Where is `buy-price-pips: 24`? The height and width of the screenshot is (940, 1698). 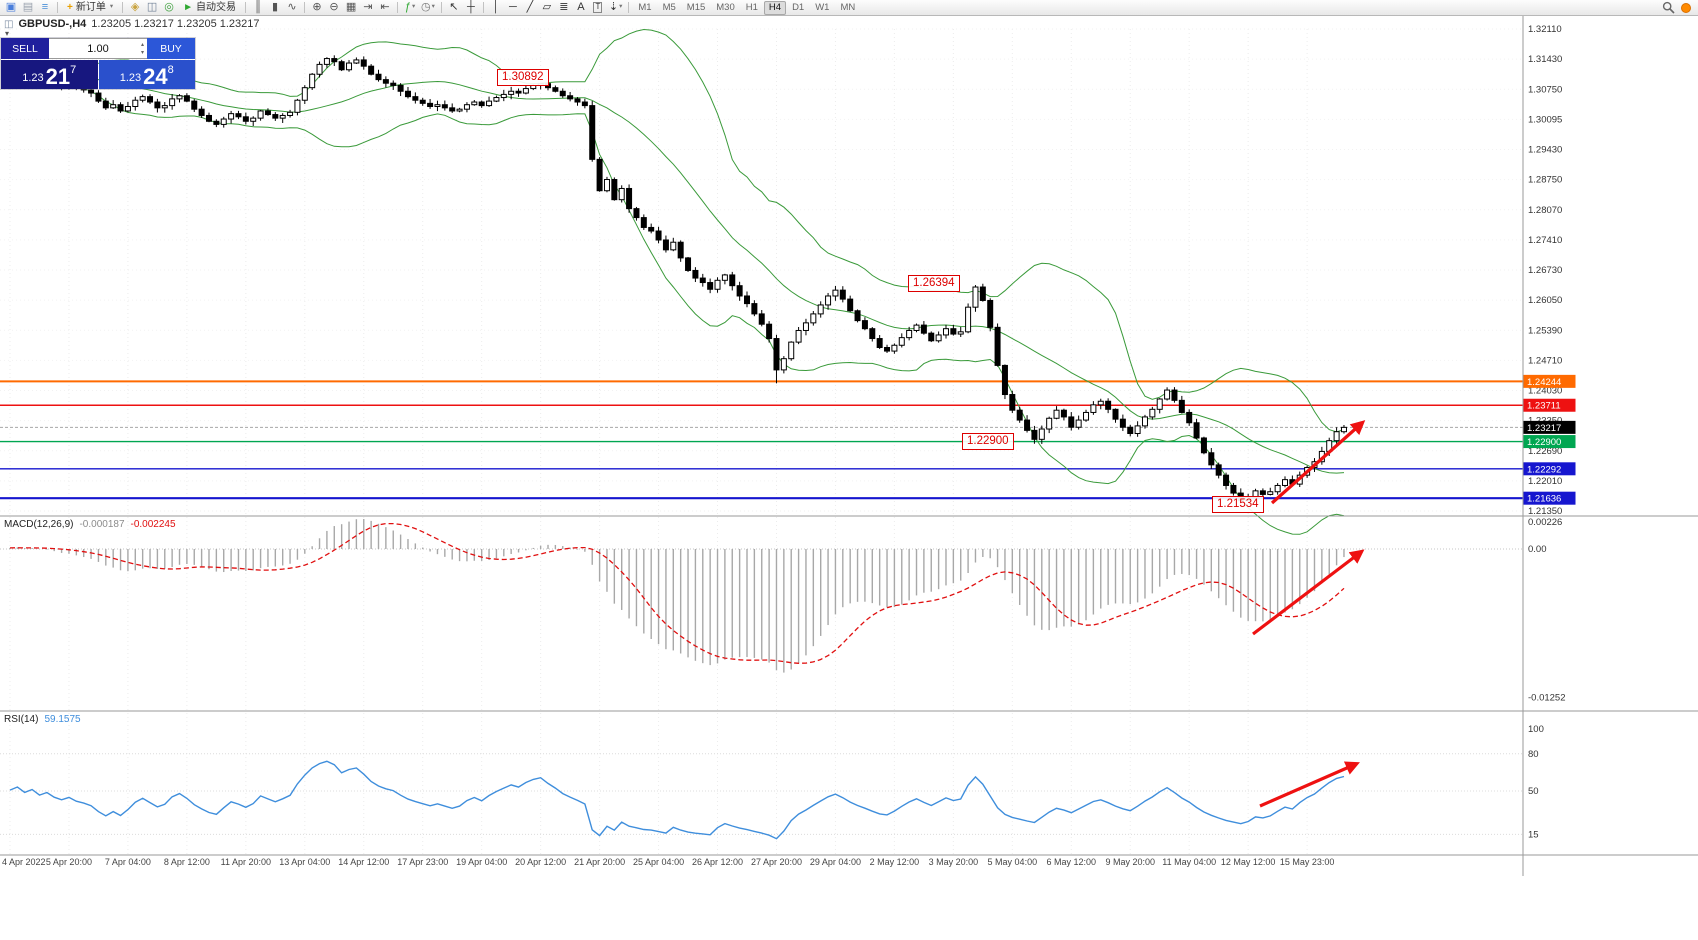
buy-price-pips: 24 is located at coordinates (155, 77).